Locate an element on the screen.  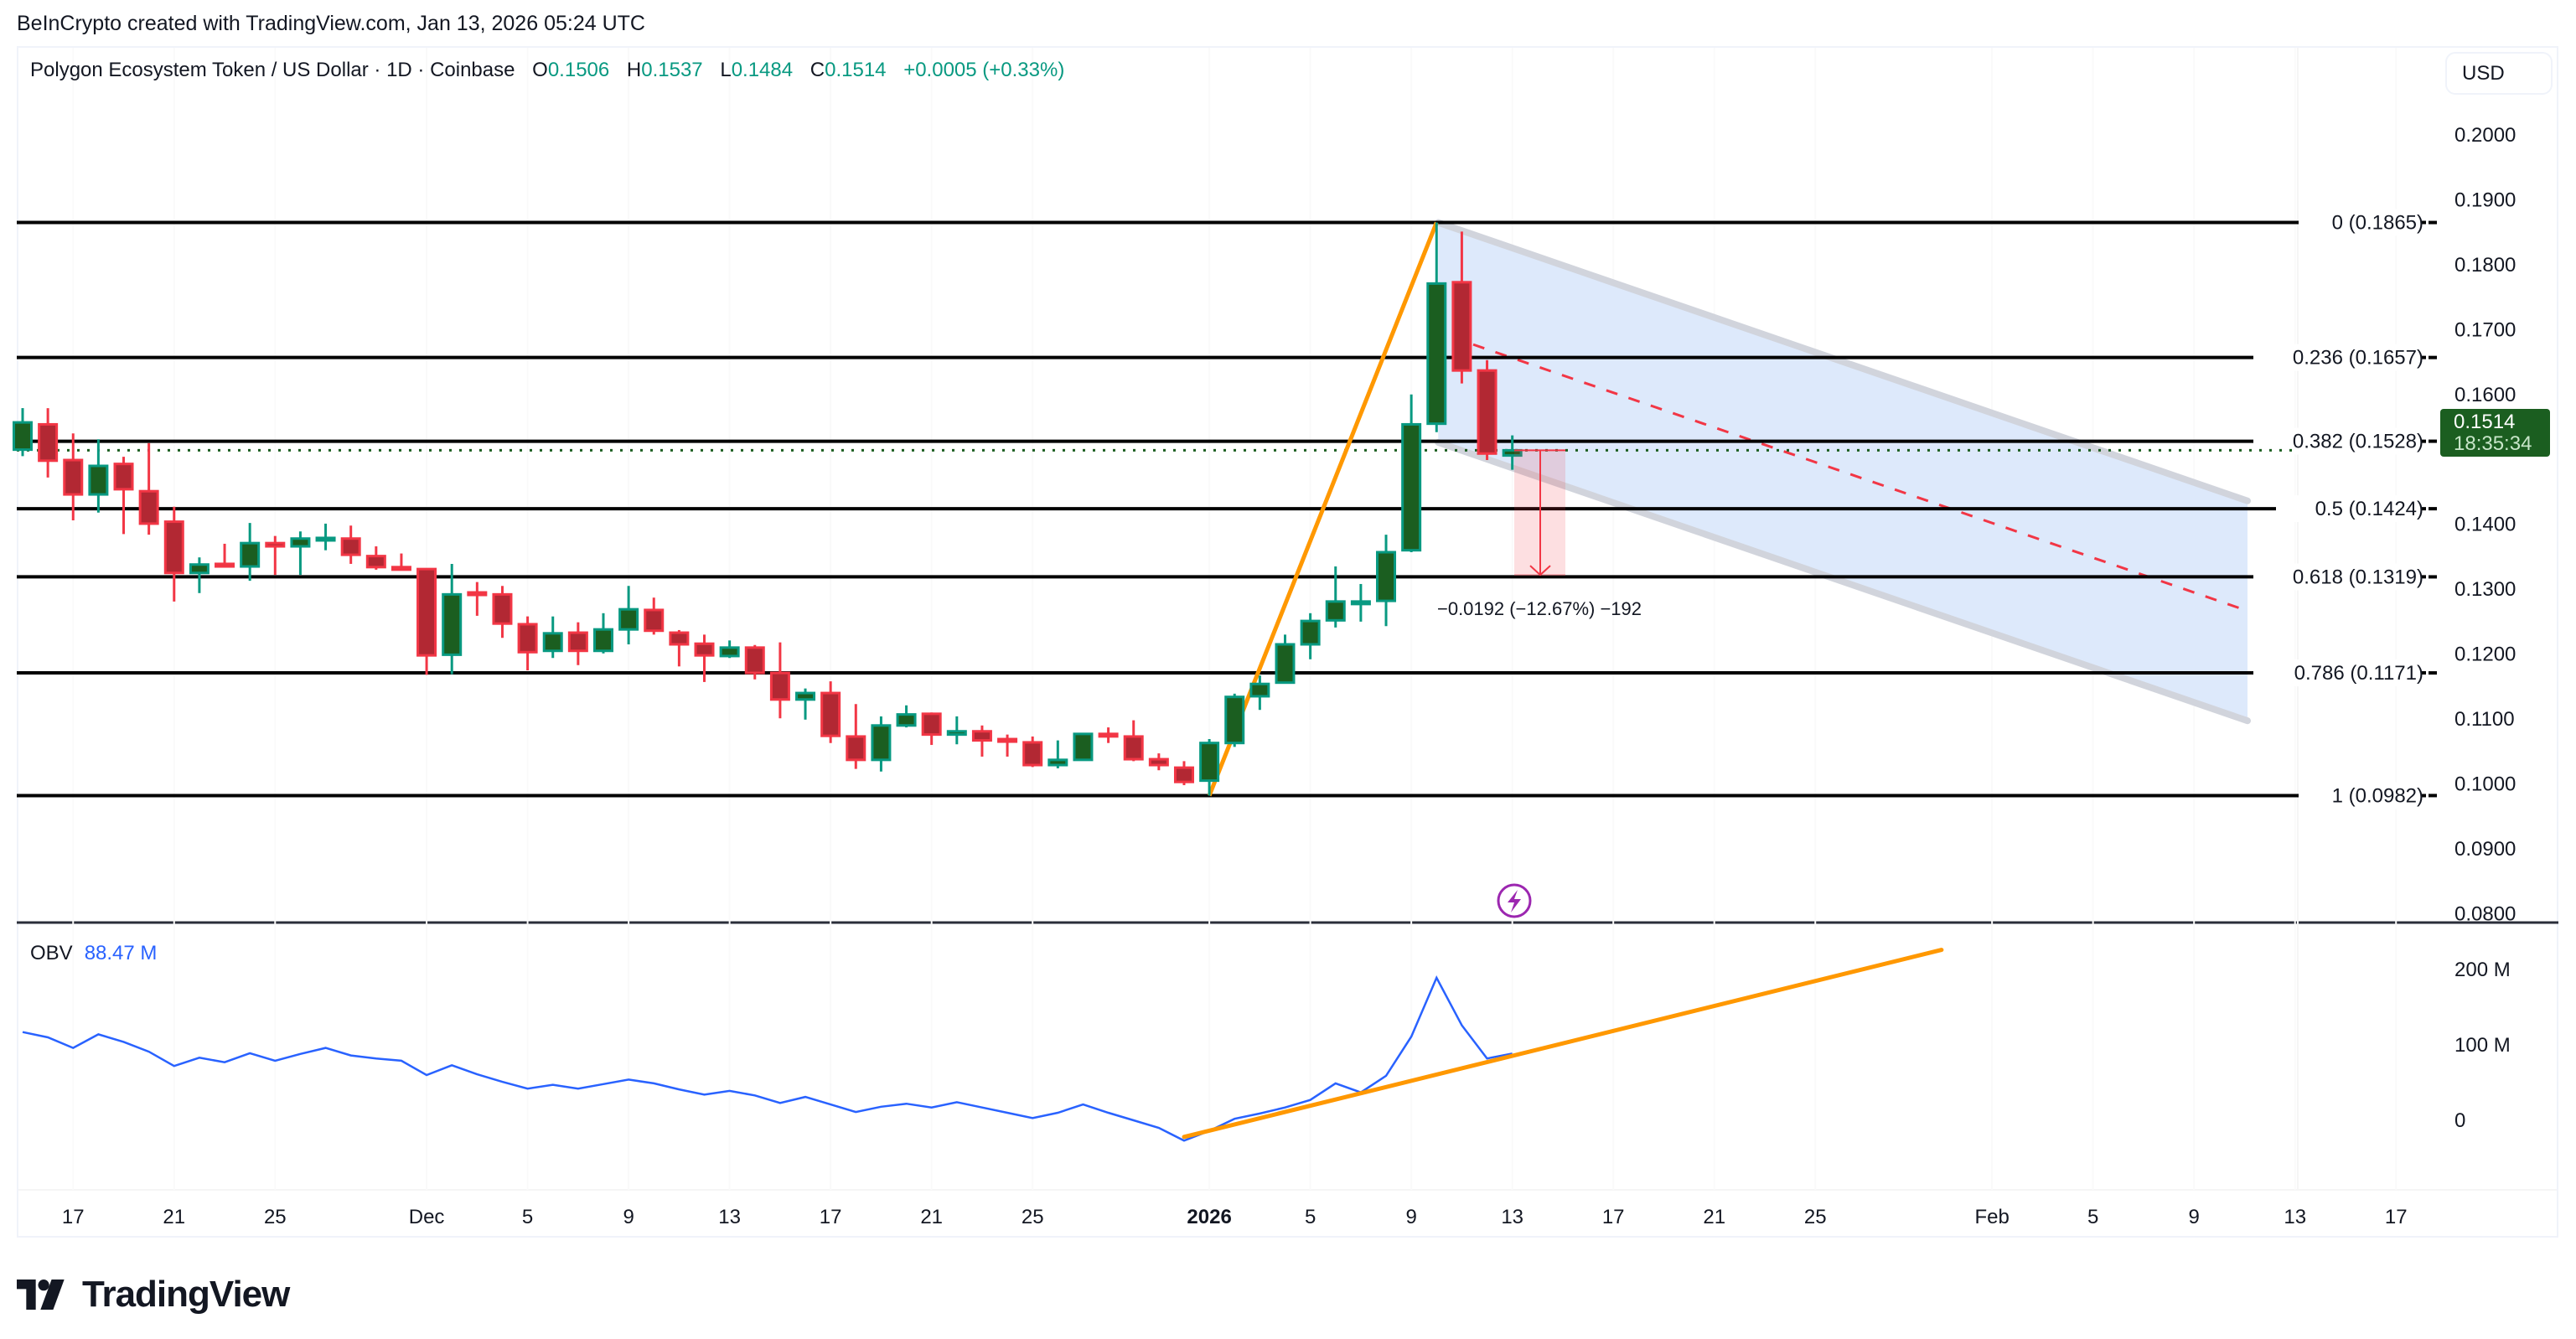
time-axis-label: 13 is located at coordinates (2295, 1217).